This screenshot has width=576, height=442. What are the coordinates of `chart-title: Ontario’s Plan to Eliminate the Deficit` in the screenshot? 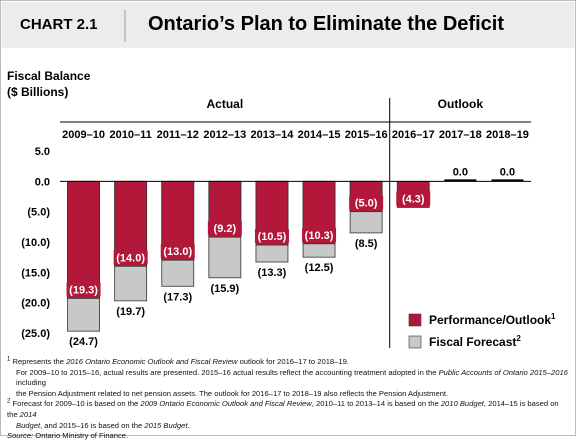 It's located at (326, 24).